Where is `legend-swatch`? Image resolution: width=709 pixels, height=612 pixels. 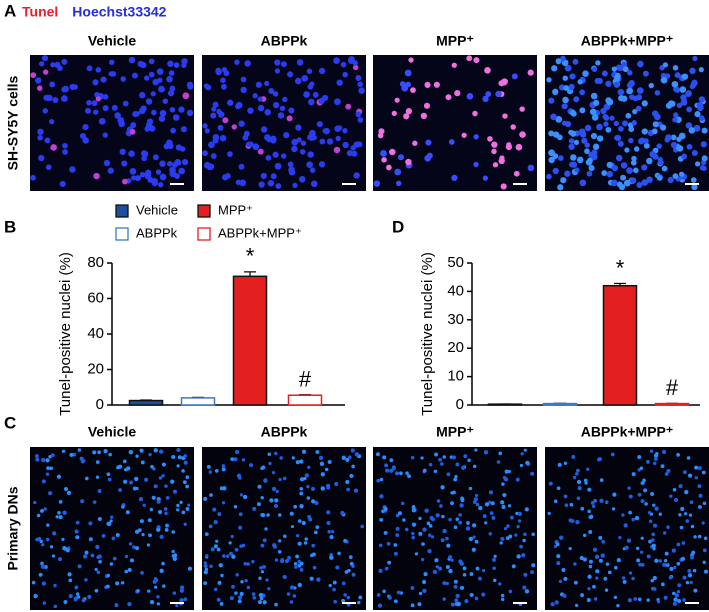 legend-swatch is located at coordinates (122, 211).